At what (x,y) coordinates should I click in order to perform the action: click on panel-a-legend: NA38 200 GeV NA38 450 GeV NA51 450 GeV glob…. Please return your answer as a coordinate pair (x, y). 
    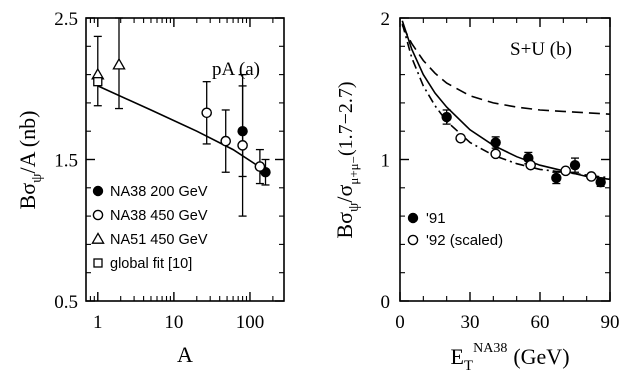
    Looking at the image, I should click on (149, 228).